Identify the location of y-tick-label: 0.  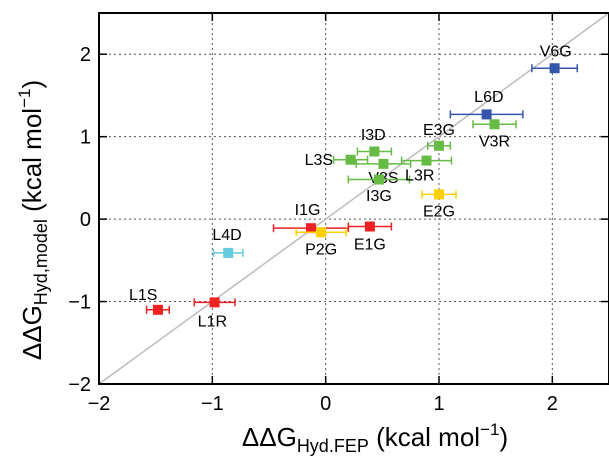
(85, 220).